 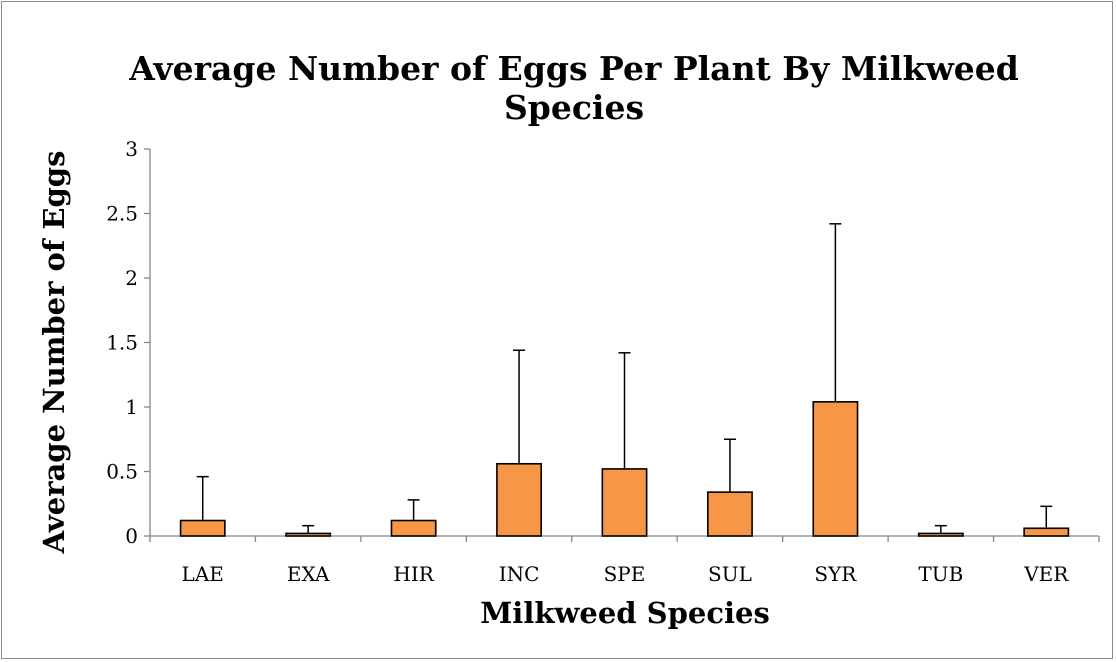 What do you see at coordinates (625, 574) in the screenshot?
I see `x-tick-label: SPE` at bounding box center [625, 574].